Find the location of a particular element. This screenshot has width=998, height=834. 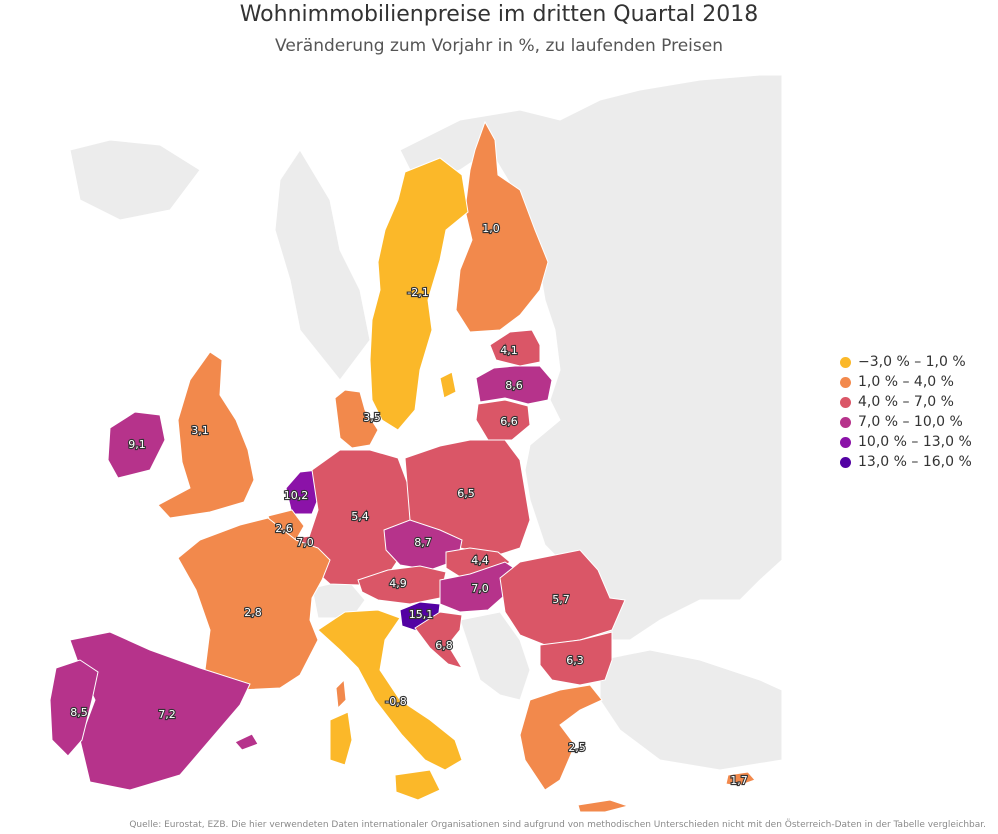

region-spain-balearic is located at coordinates (246, 742).